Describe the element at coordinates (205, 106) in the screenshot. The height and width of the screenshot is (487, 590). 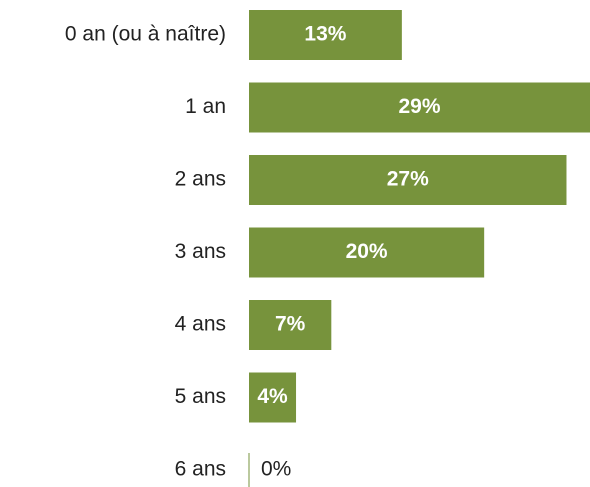
I see `category-label: 1 an` at that location.